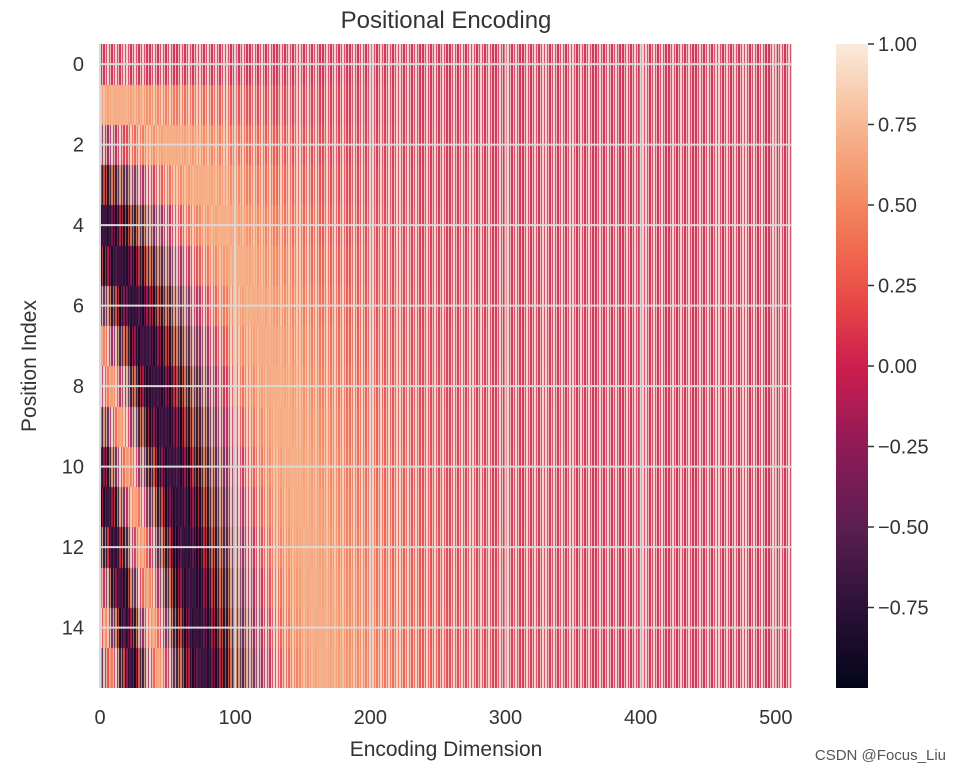  I want to click on y-tick-label: 12, so click(73, 548).